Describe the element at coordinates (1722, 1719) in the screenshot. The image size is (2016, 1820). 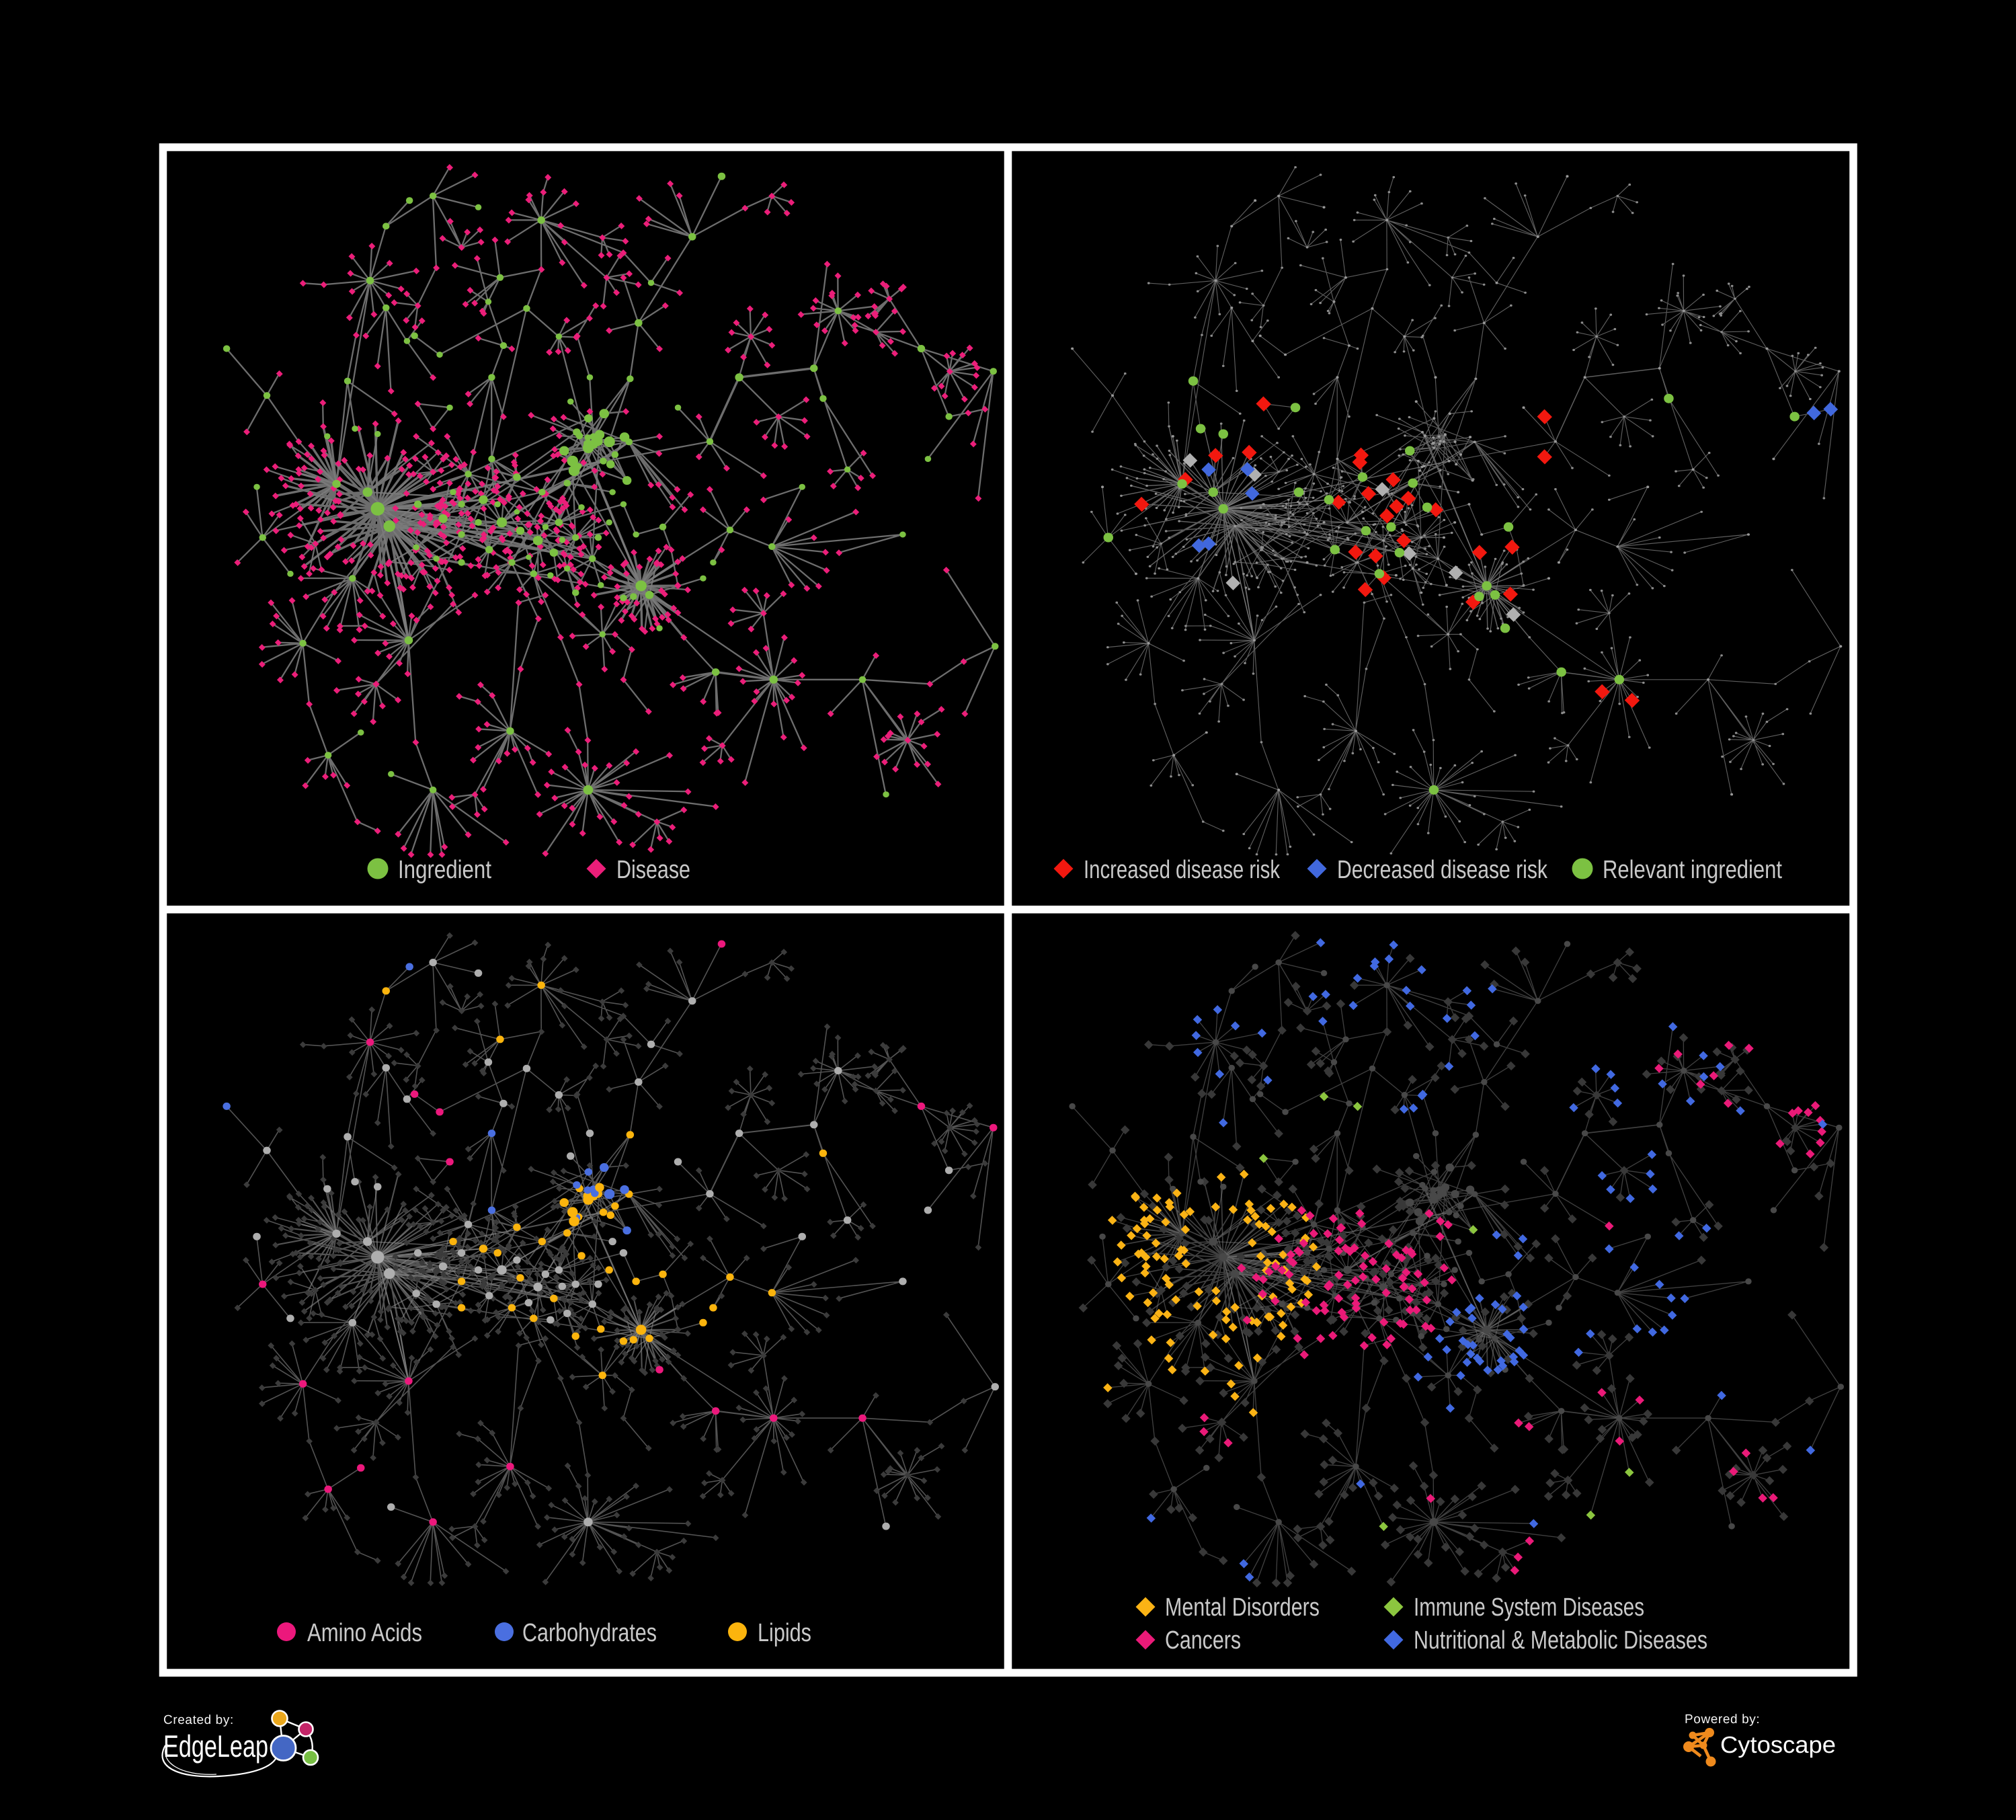
I see `svg-text: Powered by:` at that location.